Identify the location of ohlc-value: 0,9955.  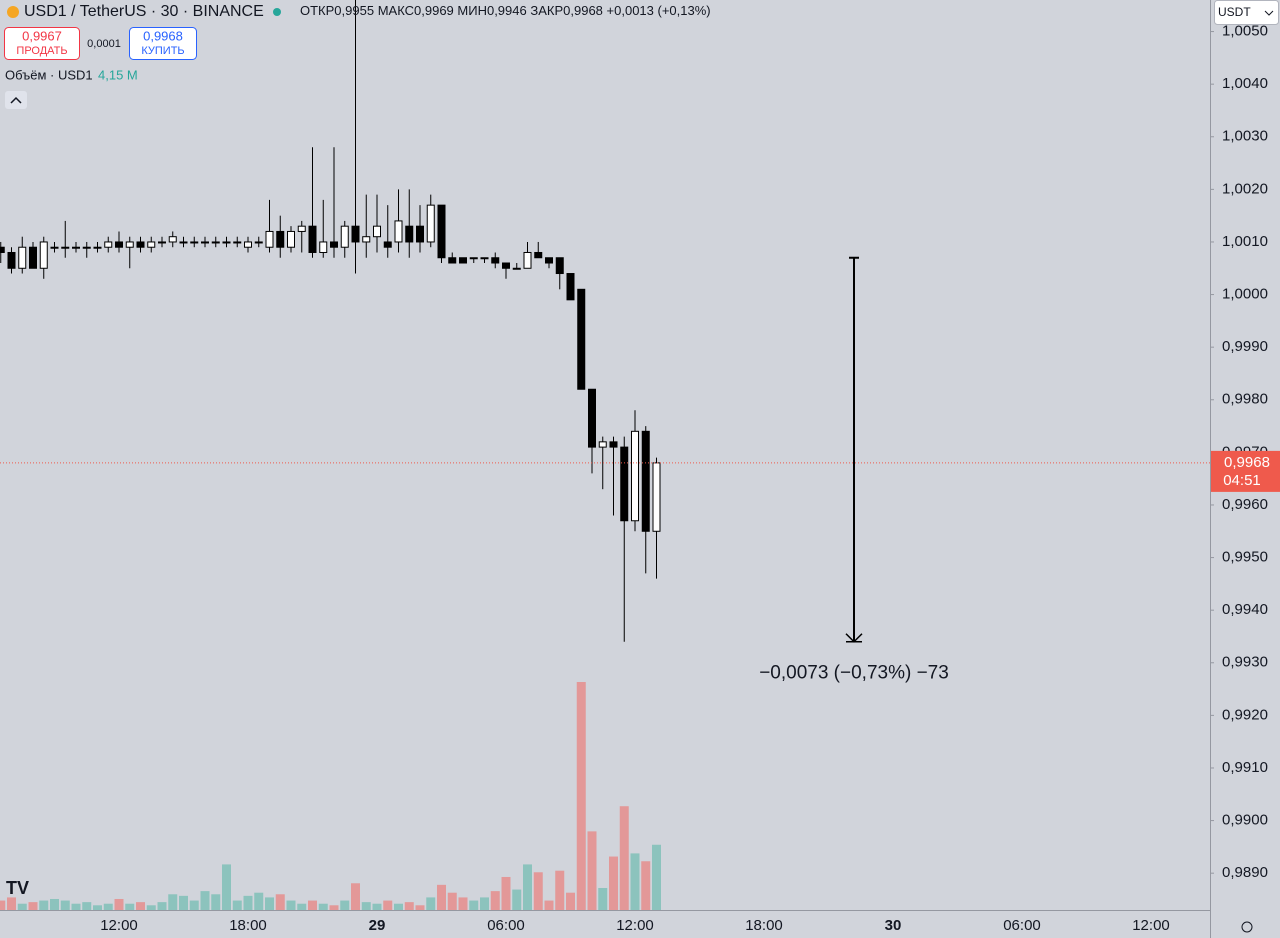
(354, 10).